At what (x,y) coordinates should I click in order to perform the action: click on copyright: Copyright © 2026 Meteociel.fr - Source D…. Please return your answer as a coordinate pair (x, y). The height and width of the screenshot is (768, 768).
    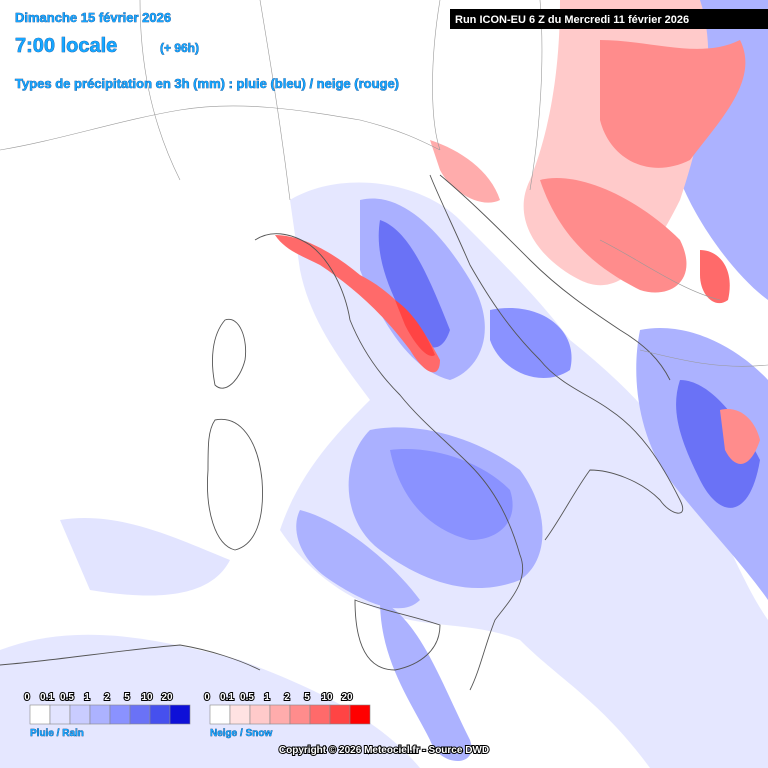
    Looking at the image, I should click on (384, 750).